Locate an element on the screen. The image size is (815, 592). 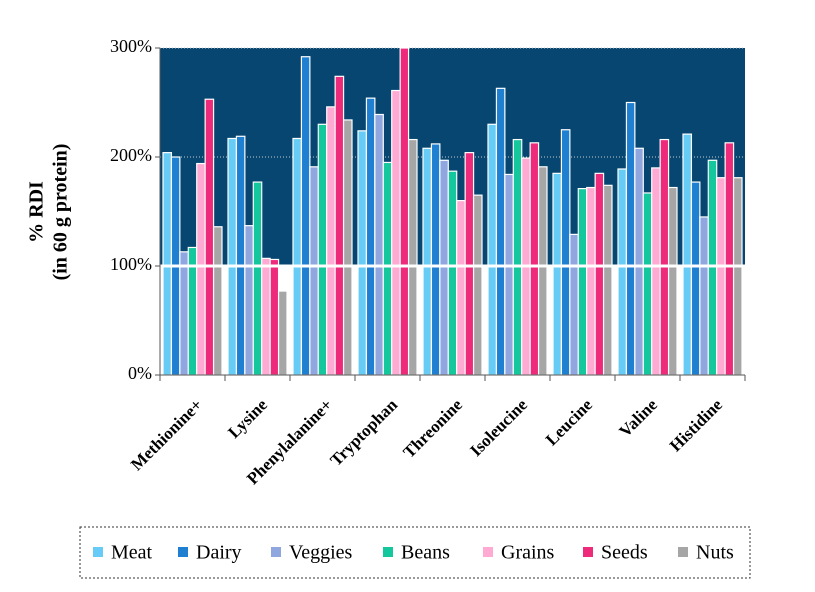
legend-label: Meat is located at coordinates (132, 553).